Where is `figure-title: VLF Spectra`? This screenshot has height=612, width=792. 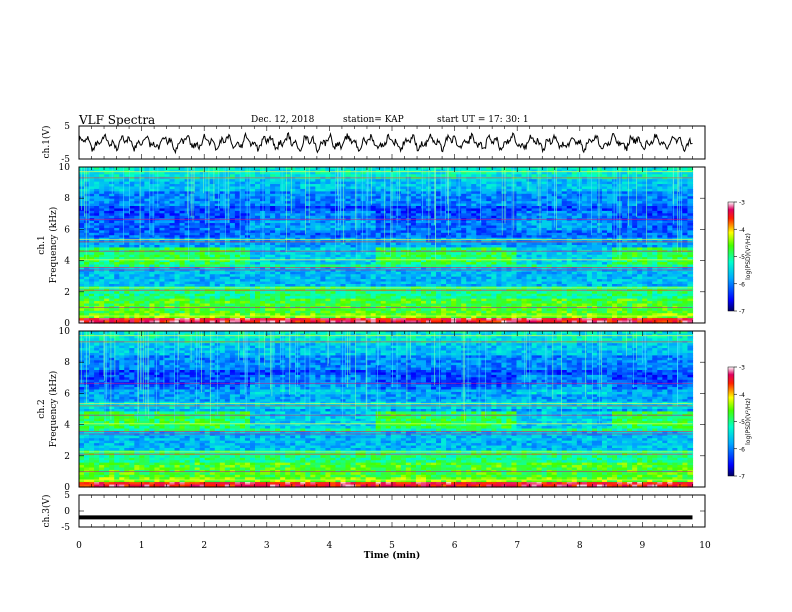 figure-title: VLF Spectra is located at coordinates (117, 120).